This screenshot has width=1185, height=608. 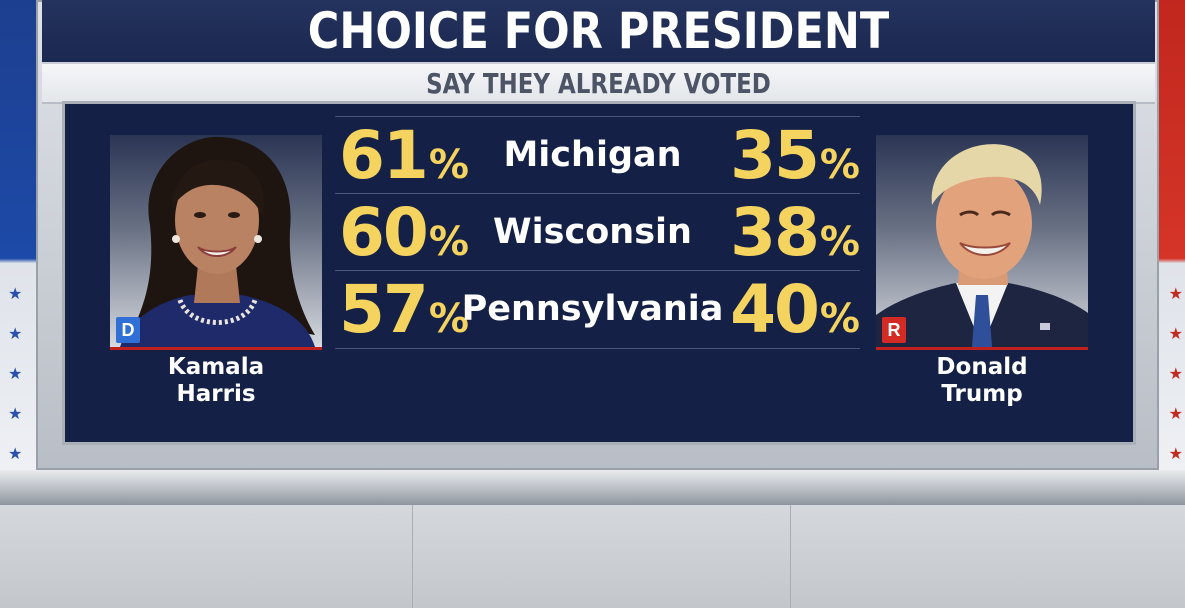 I want to click on trump-percent: 35%, so click(x=795, y=155).